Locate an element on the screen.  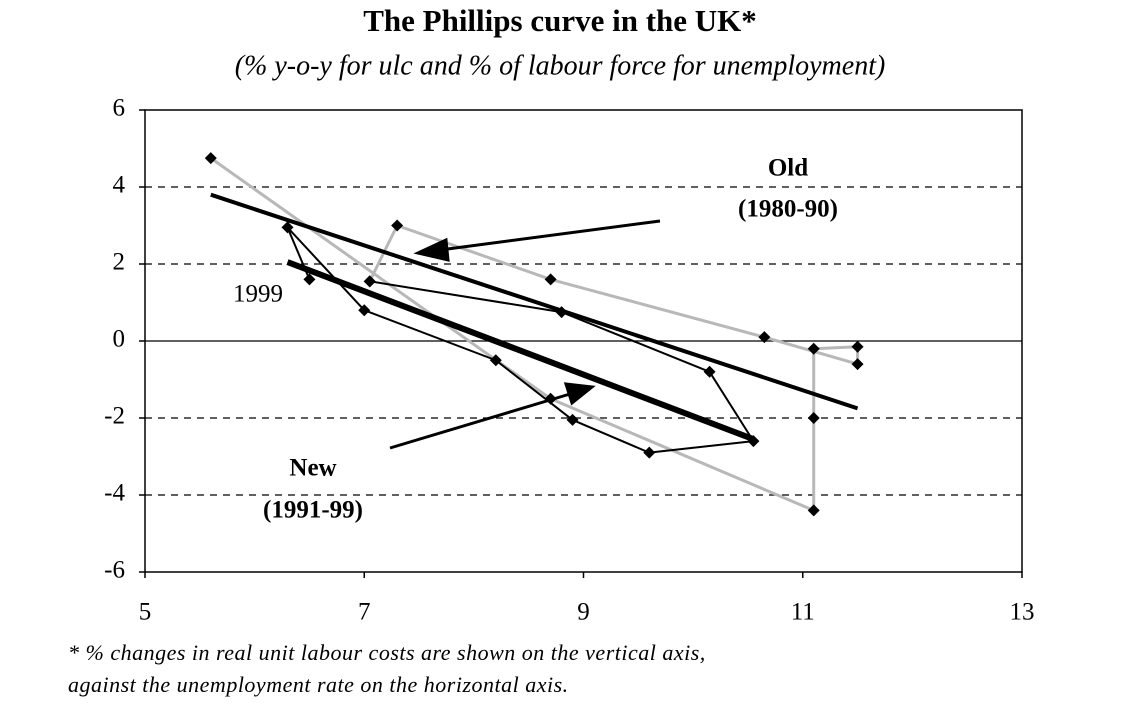
annotation: Old is located at coordinates (788, 168).